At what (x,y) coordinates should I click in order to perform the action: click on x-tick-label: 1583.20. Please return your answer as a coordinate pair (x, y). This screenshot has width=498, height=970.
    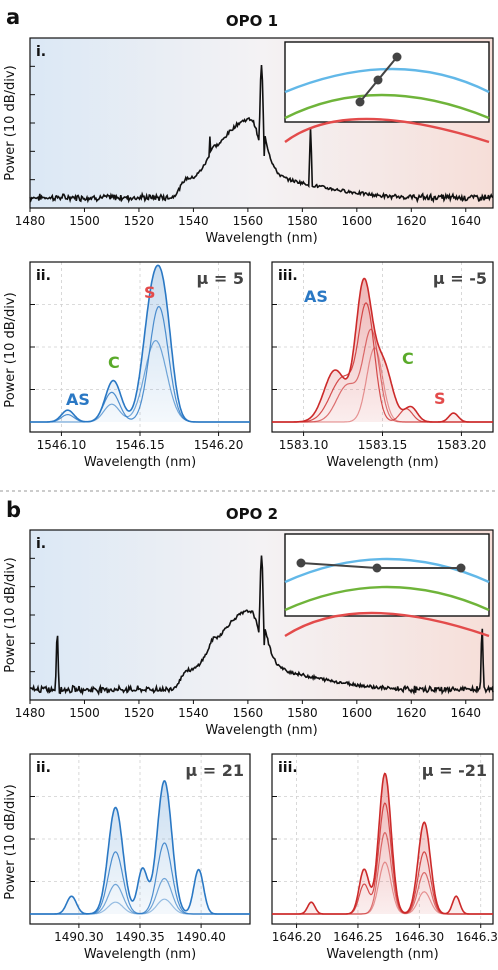
    Looking at the image, I should click on (462, 445).